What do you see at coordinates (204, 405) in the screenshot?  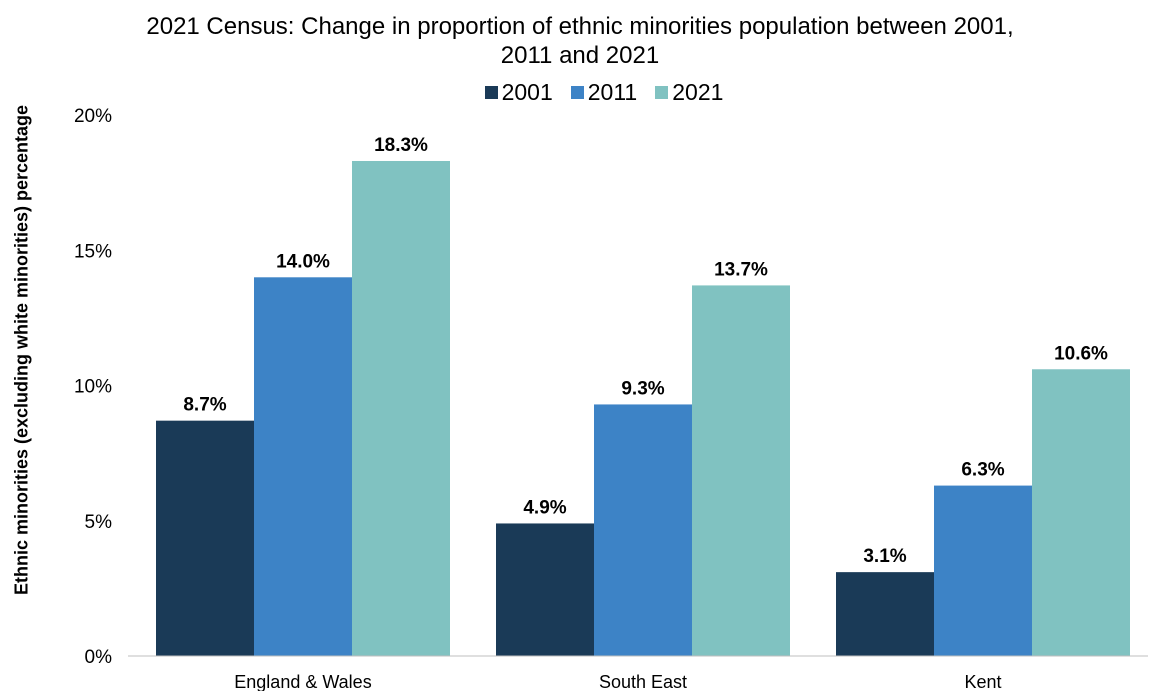 I see `data-label-2001-0: 8.7%` at bounding box center [204, 405].